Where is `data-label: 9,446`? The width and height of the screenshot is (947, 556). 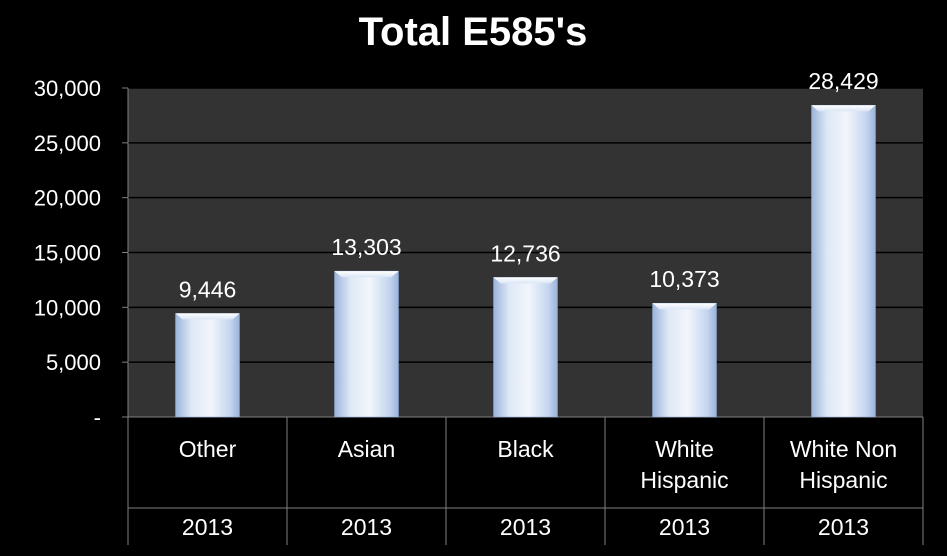
data-label: 9,446 is located at coordinates (208, 289).